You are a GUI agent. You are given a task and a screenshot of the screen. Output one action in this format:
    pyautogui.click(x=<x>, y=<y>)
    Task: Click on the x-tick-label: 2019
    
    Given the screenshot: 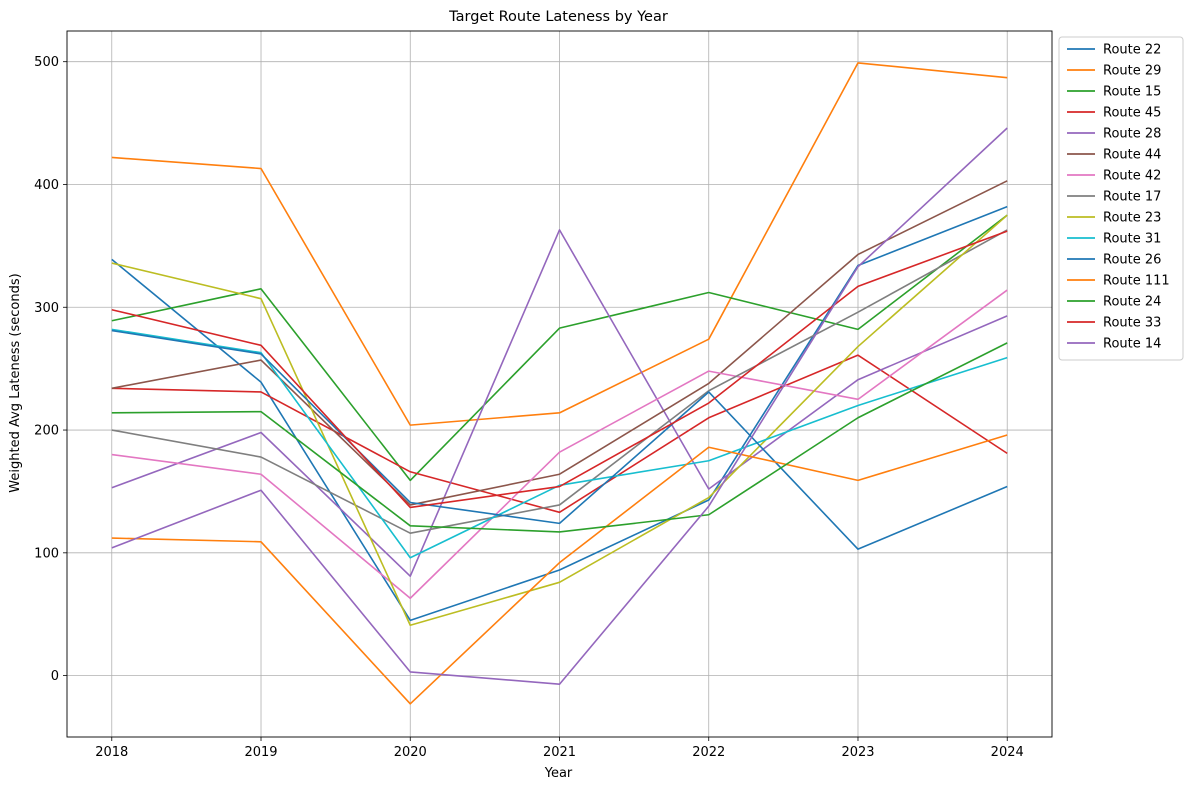 What is the action you would take?
    pyautogui.click(x=260, y=752)
    